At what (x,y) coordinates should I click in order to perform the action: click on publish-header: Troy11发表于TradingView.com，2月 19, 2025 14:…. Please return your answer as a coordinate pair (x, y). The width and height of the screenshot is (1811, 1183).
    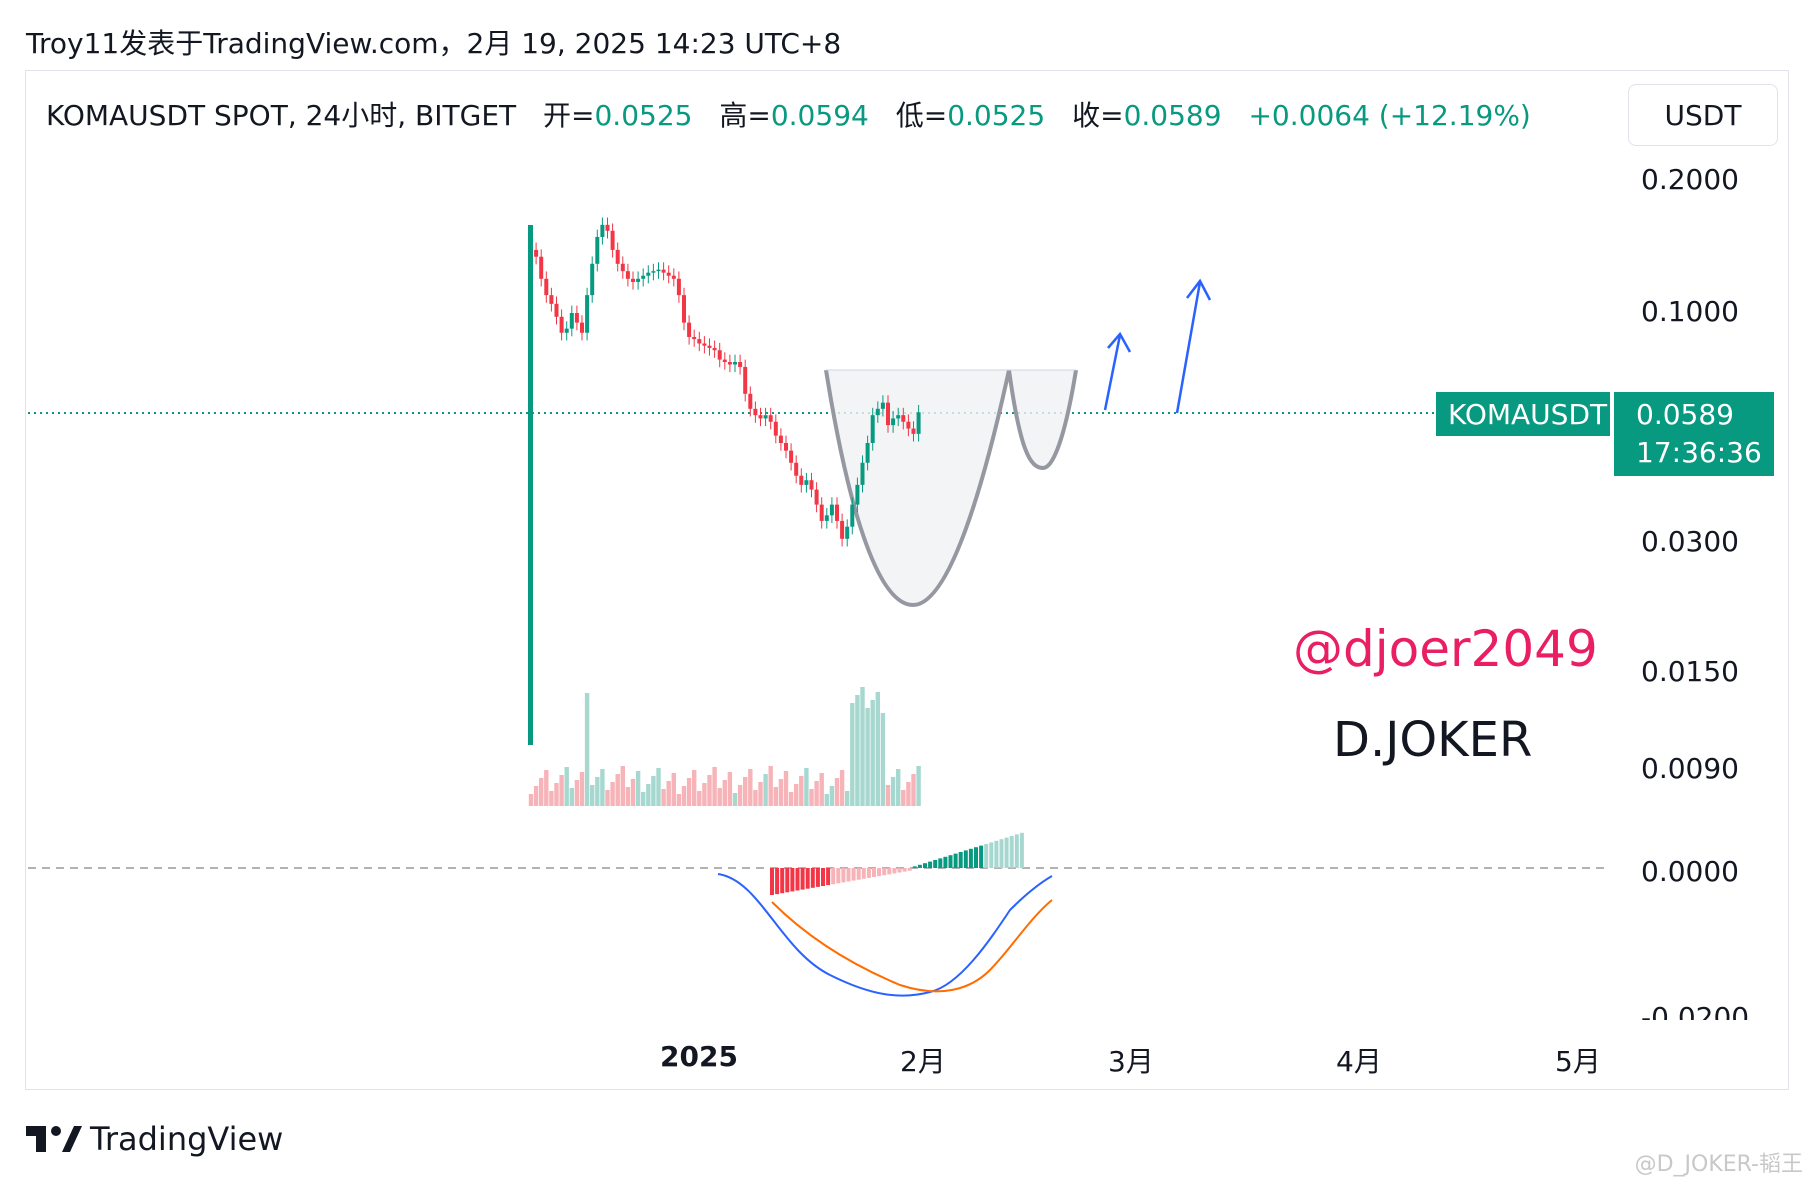
    Looking at the image, I should click on (434, 43).